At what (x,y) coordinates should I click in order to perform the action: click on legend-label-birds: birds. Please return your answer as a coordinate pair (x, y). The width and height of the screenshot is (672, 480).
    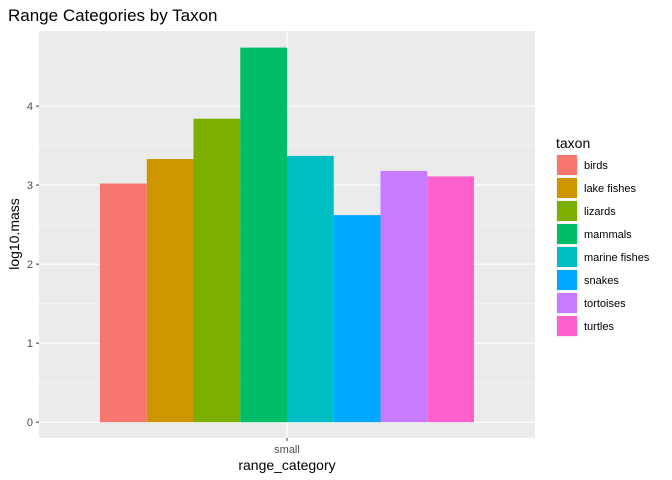
    Looking at the image, I should click on (596, 166).